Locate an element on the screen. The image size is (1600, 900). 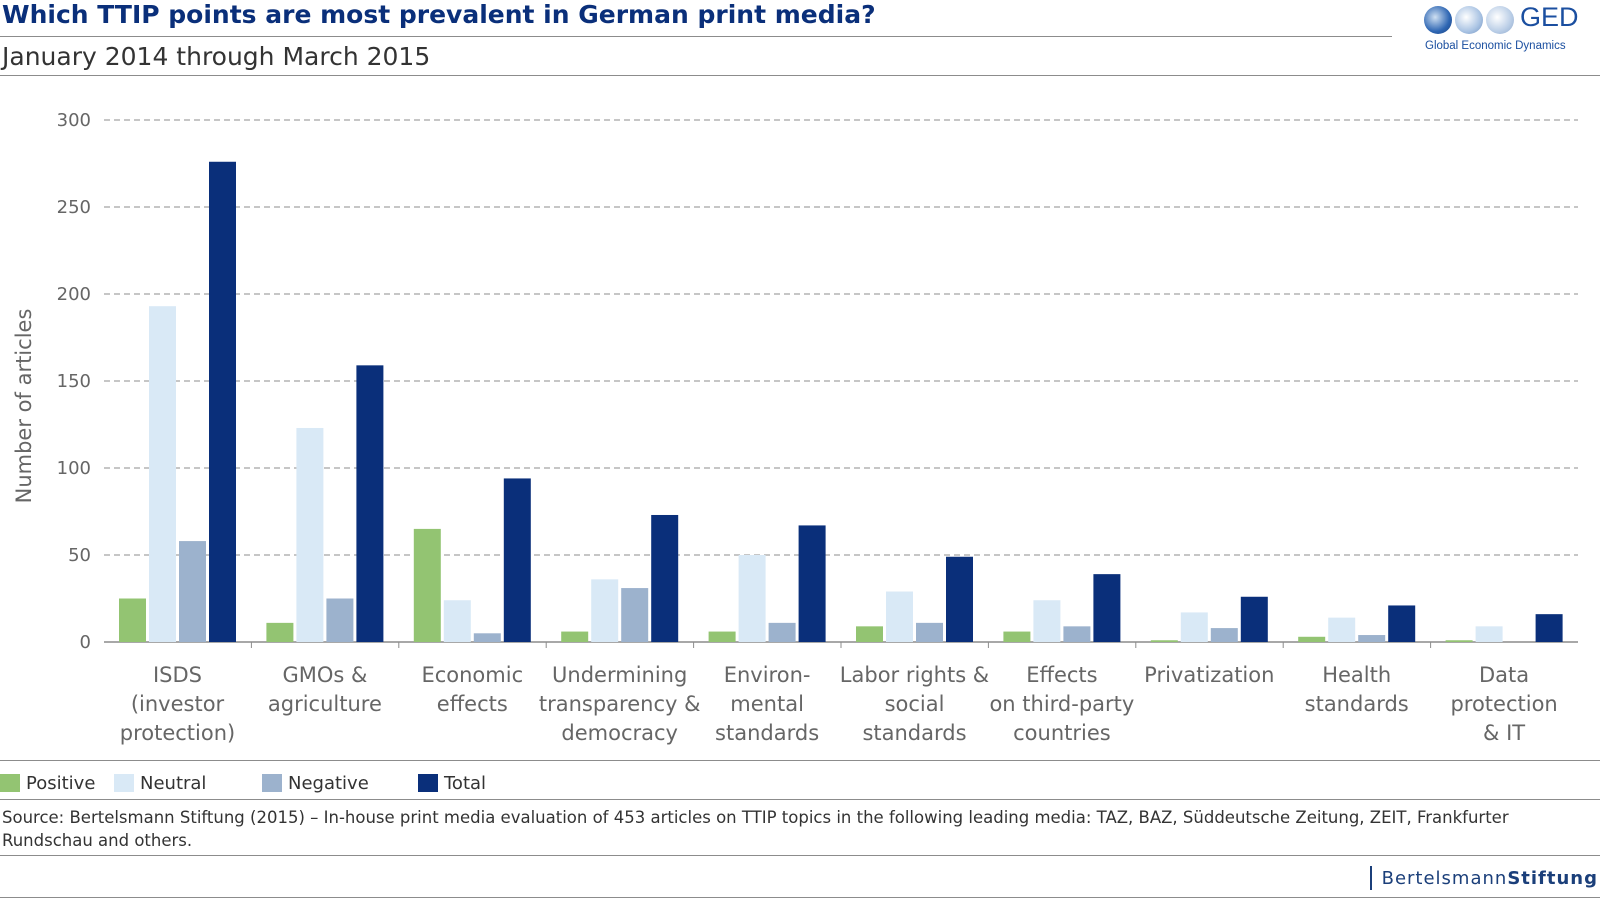
legend-top-divider is located at coordinates (800, 760).